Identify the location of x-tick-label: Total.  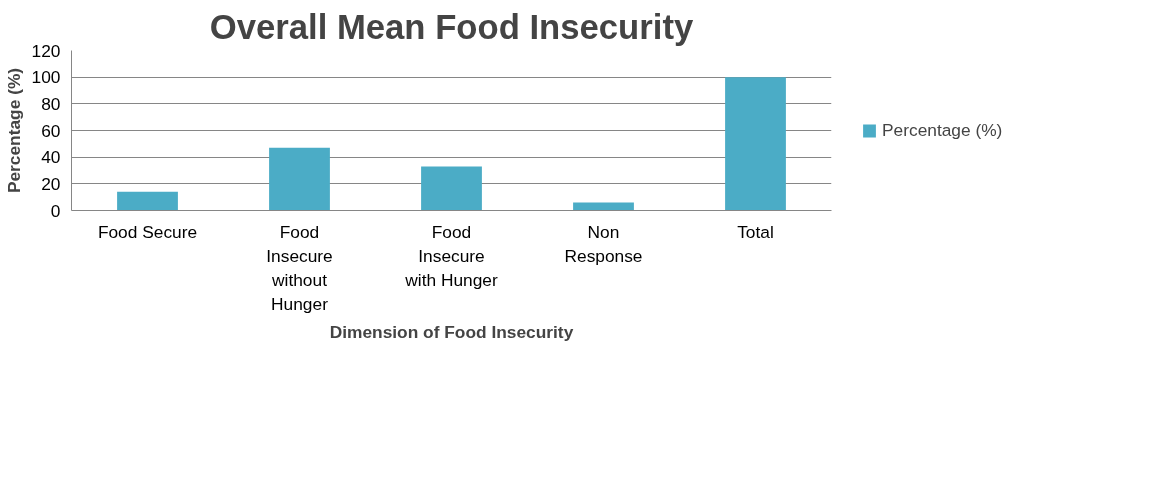
(755, 231).